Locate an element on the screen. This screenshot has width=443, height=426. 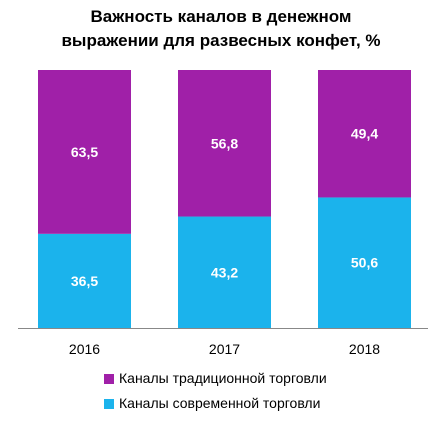
data-label-traditional-2017: 56,8 is located at coordinates (224, 143).